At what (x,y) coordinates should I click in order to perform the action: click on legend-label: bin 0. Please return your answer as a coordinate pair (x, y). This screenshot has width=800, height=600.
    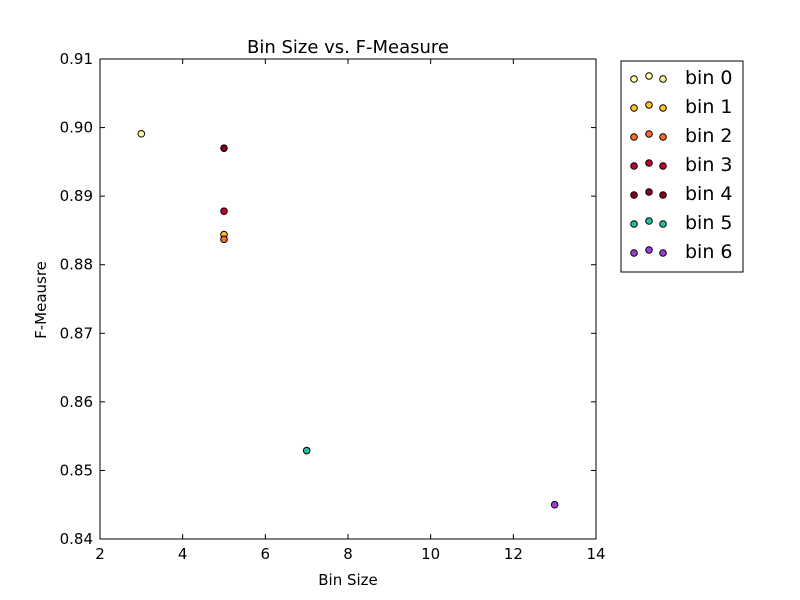
    Looking at the image, I should click on (709, 78).